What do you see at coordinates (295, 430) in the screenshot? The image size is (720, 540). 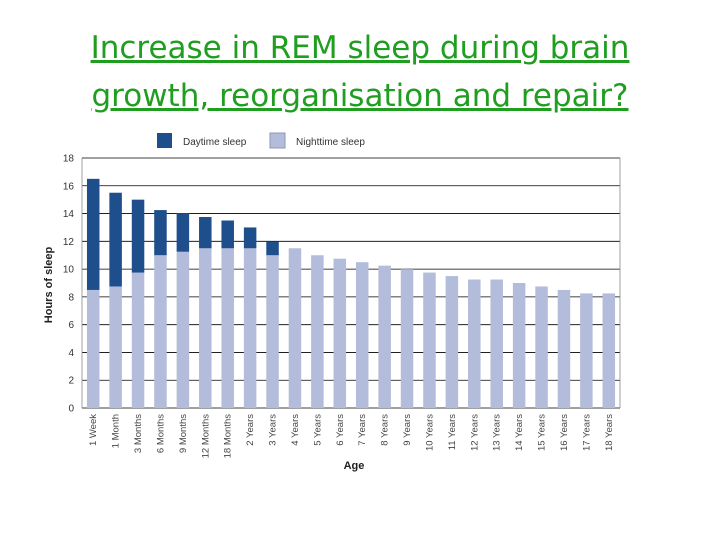 I see `x-tick-label: 4 Years` at bounding box center [295, 430].